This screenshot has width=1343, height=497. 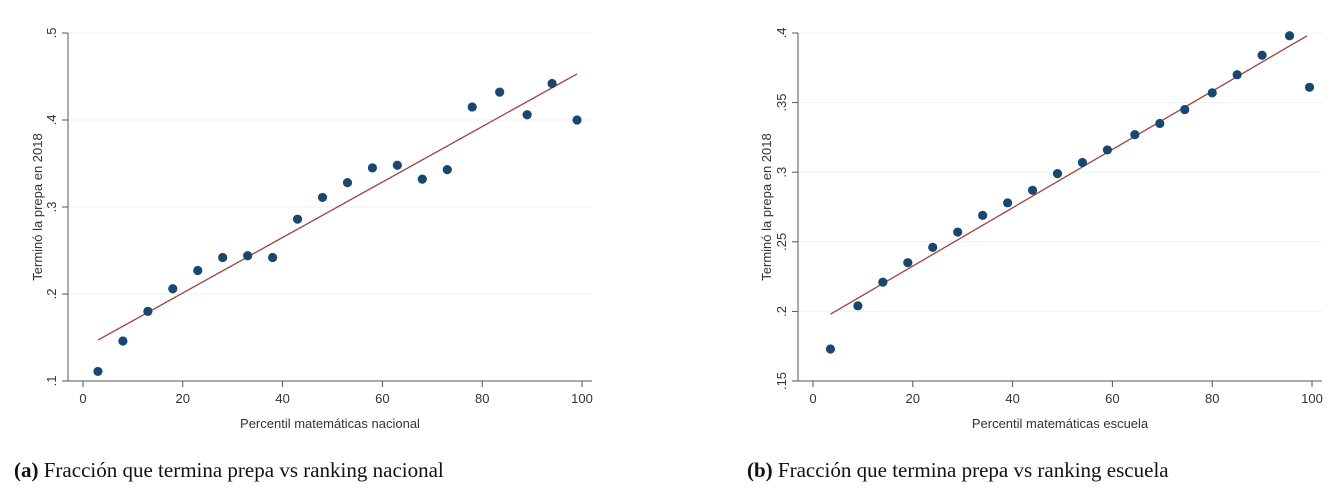 I want to click on y-tick-label: .15, so click(x=781, y=381).